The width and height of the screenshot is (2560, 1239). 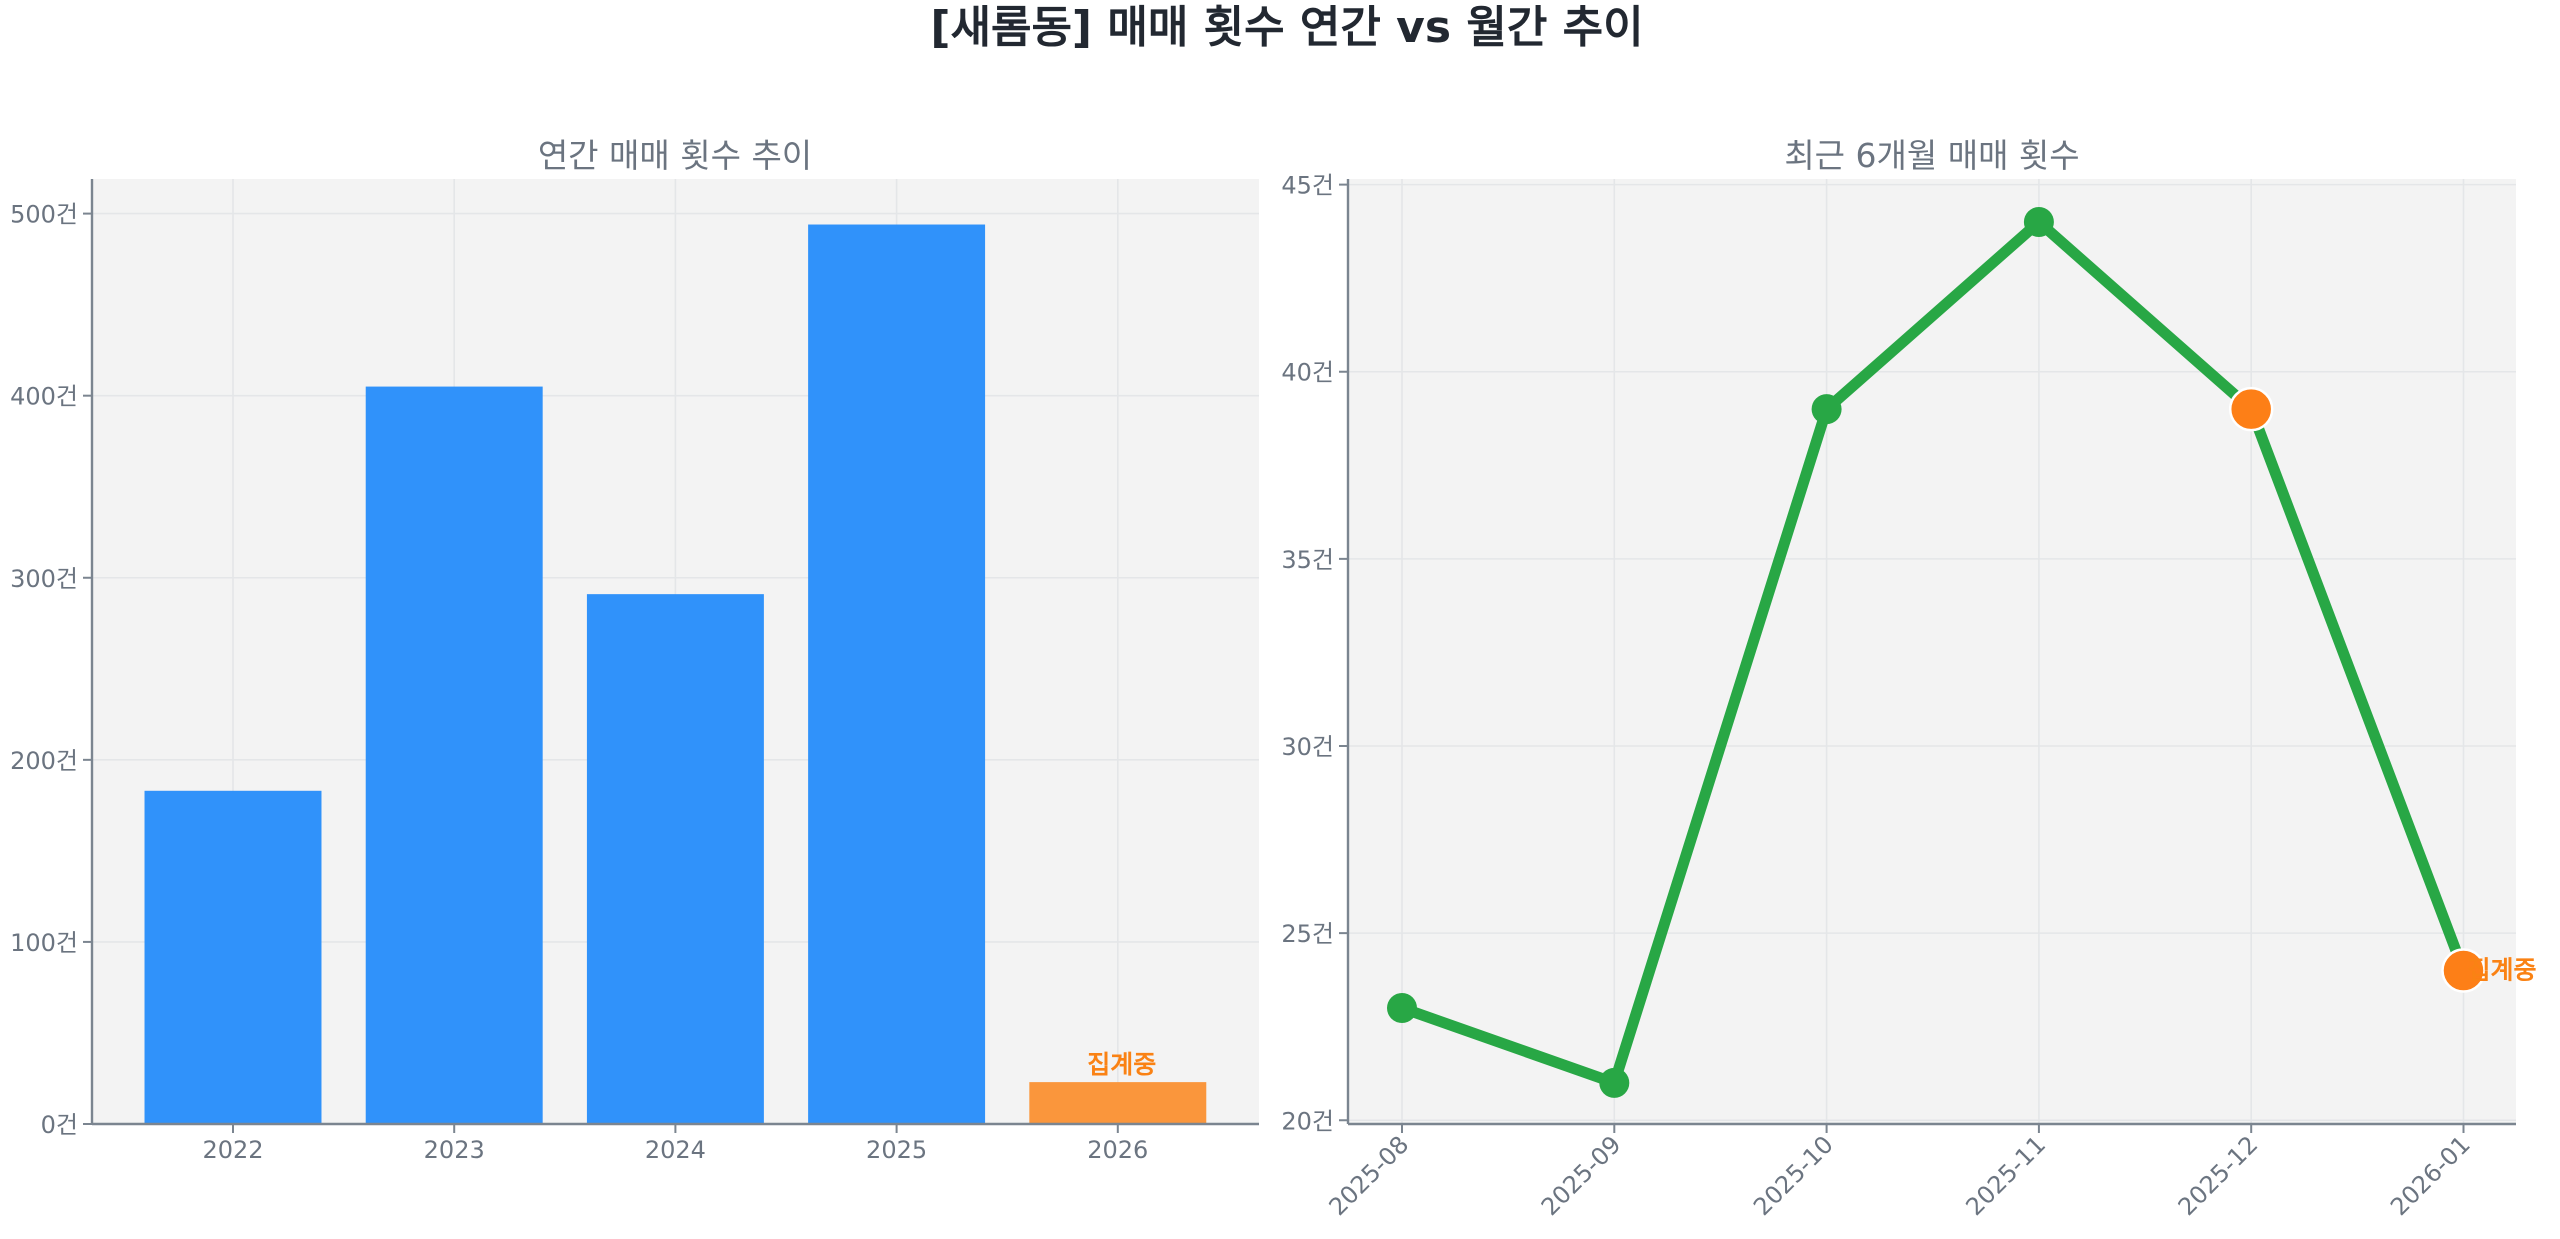 I want to click on x-tick-label: 2025-10, so click(x=1793, y=1175).